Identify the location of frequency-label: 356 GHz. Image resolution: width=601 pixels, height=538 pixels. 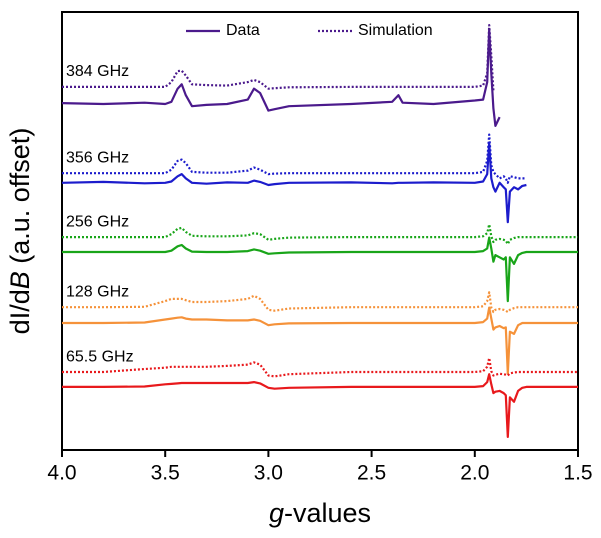
(97, 157).